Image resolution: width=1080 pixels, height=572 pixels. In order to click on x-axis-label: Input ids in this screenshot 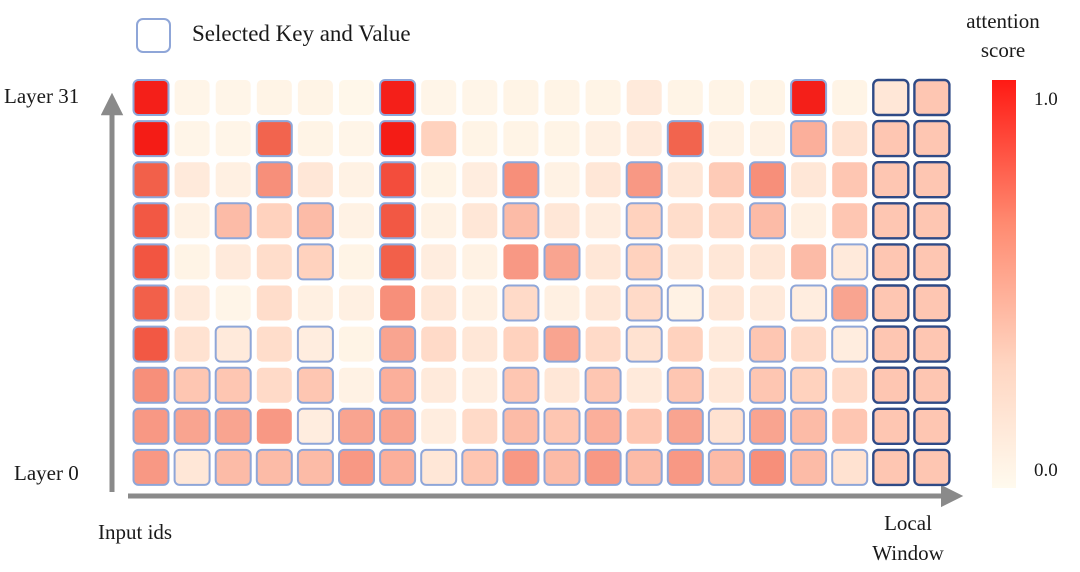, I will do `click(135, 532)`.